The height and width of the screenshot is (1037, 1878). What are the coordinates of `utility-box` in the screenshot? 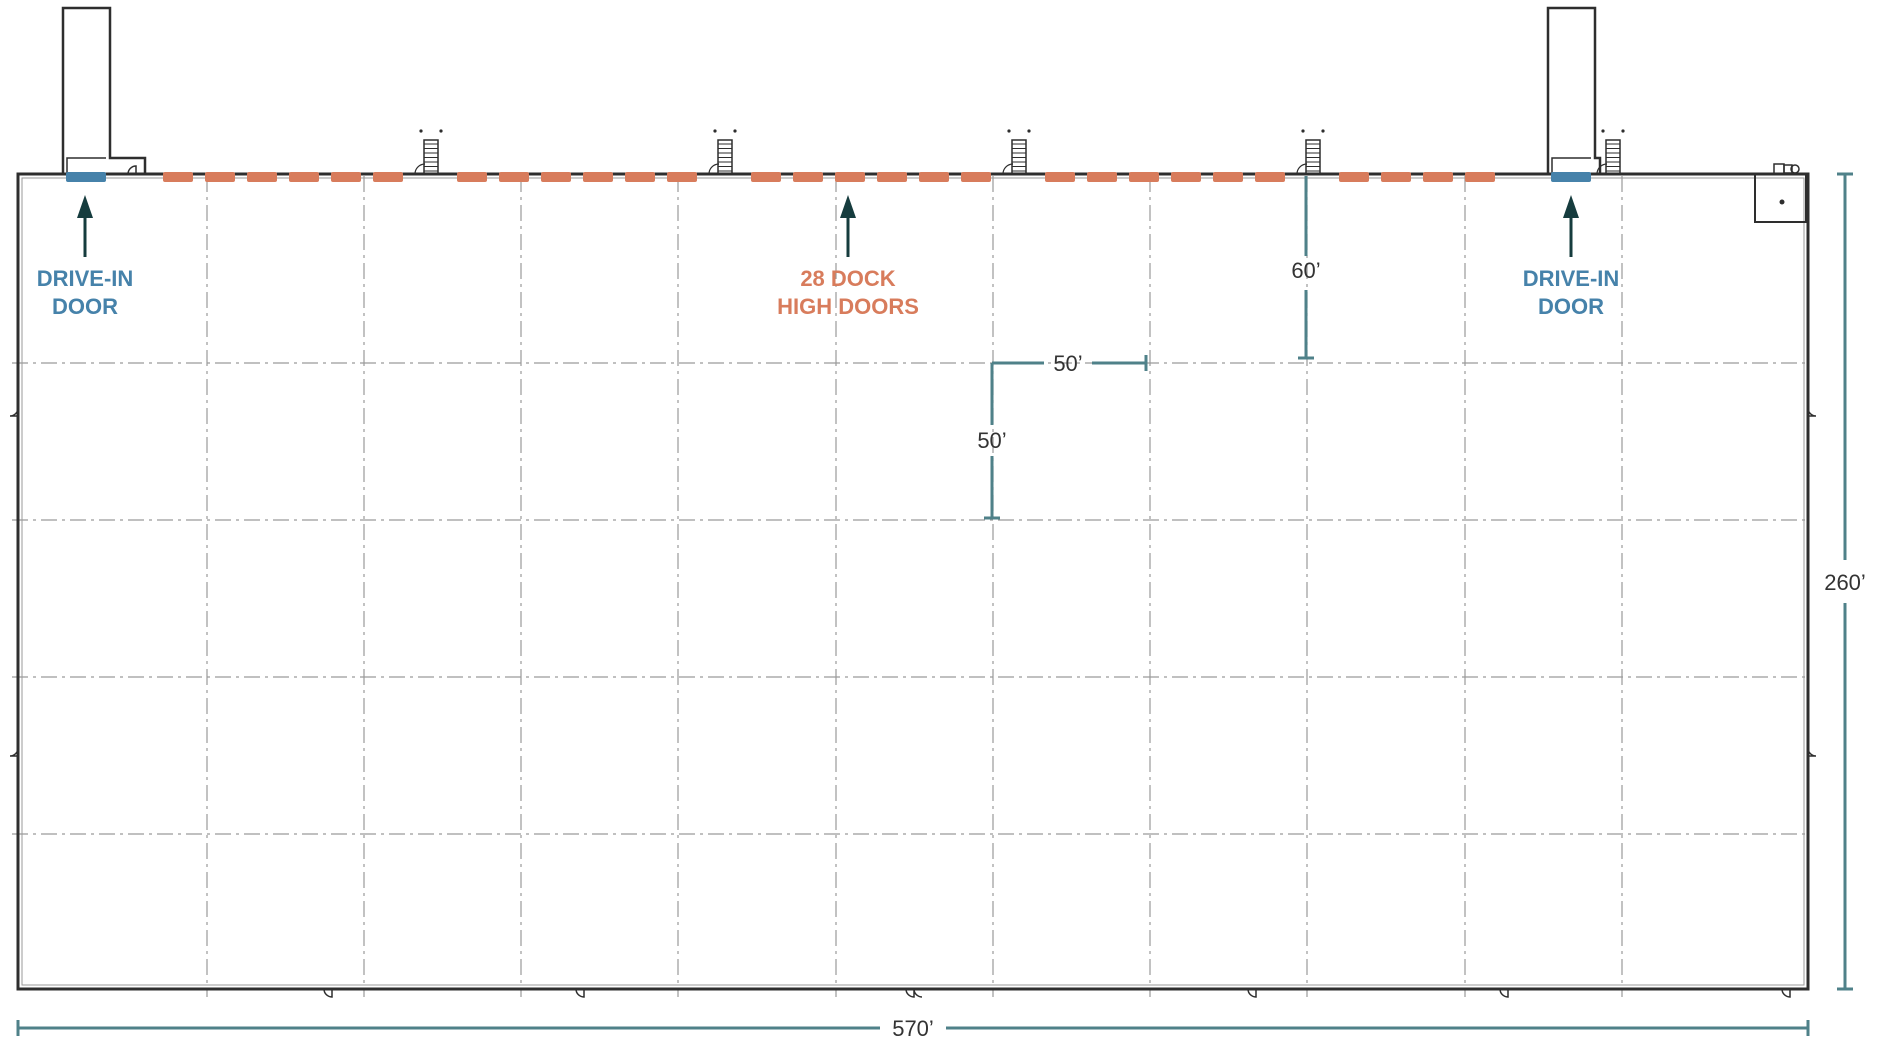 It's located at (1786, 169).